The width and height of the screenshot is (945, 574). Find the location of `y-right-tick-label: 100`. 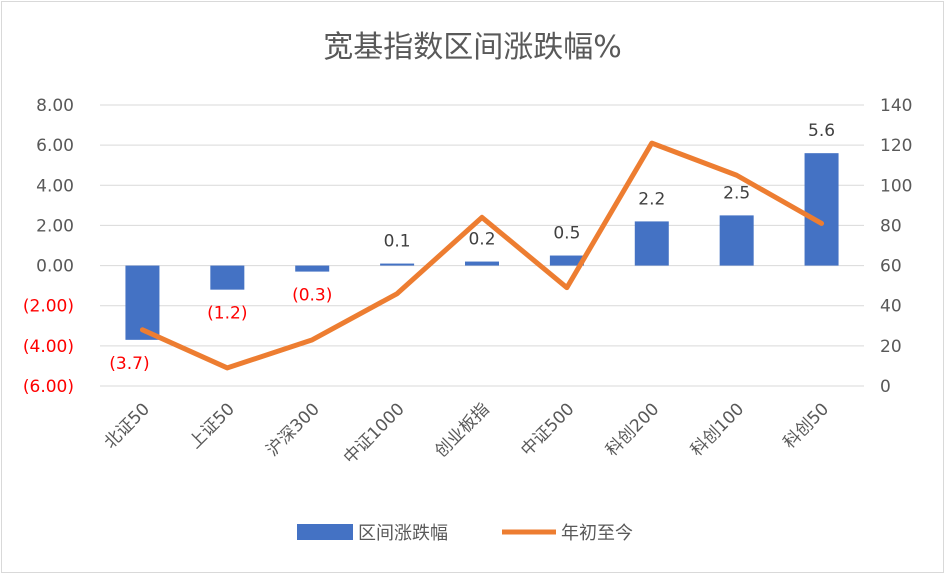

y-right-tick-label: 100 is located at coordinates (896, 186).